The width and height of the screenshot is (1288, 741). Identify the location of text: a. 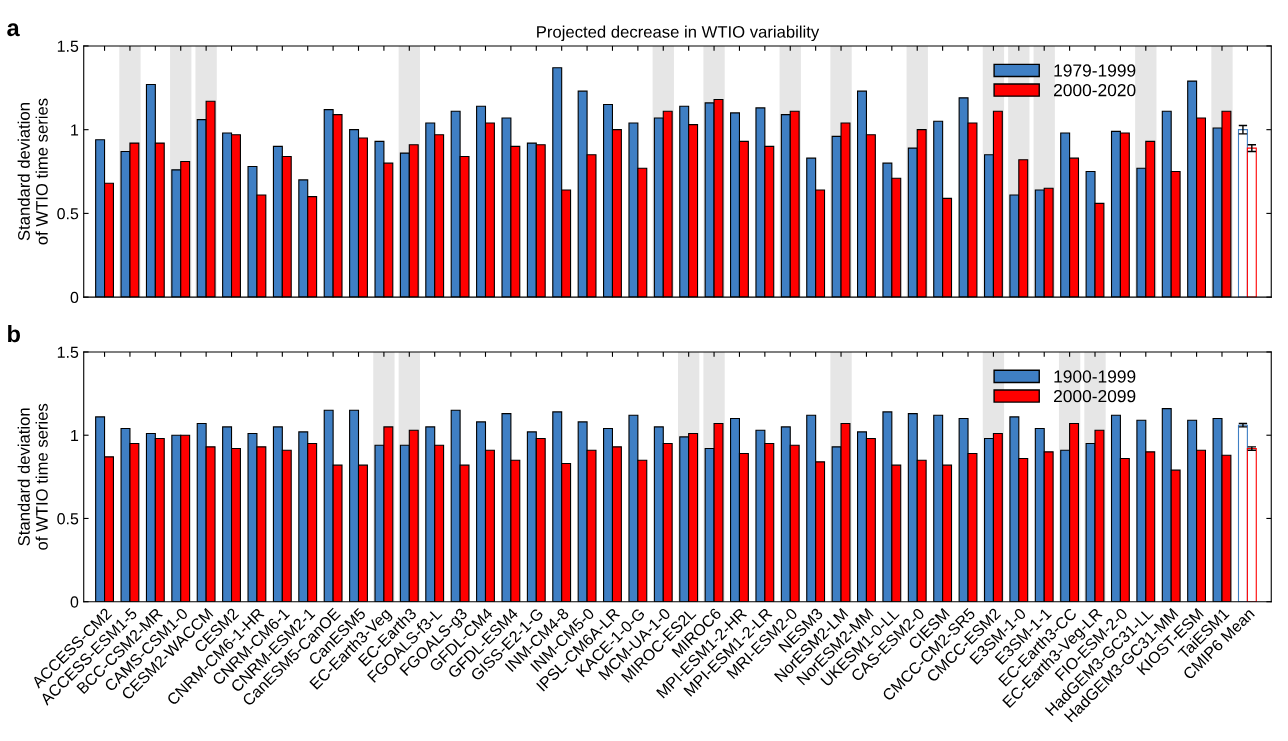
(13, 30).